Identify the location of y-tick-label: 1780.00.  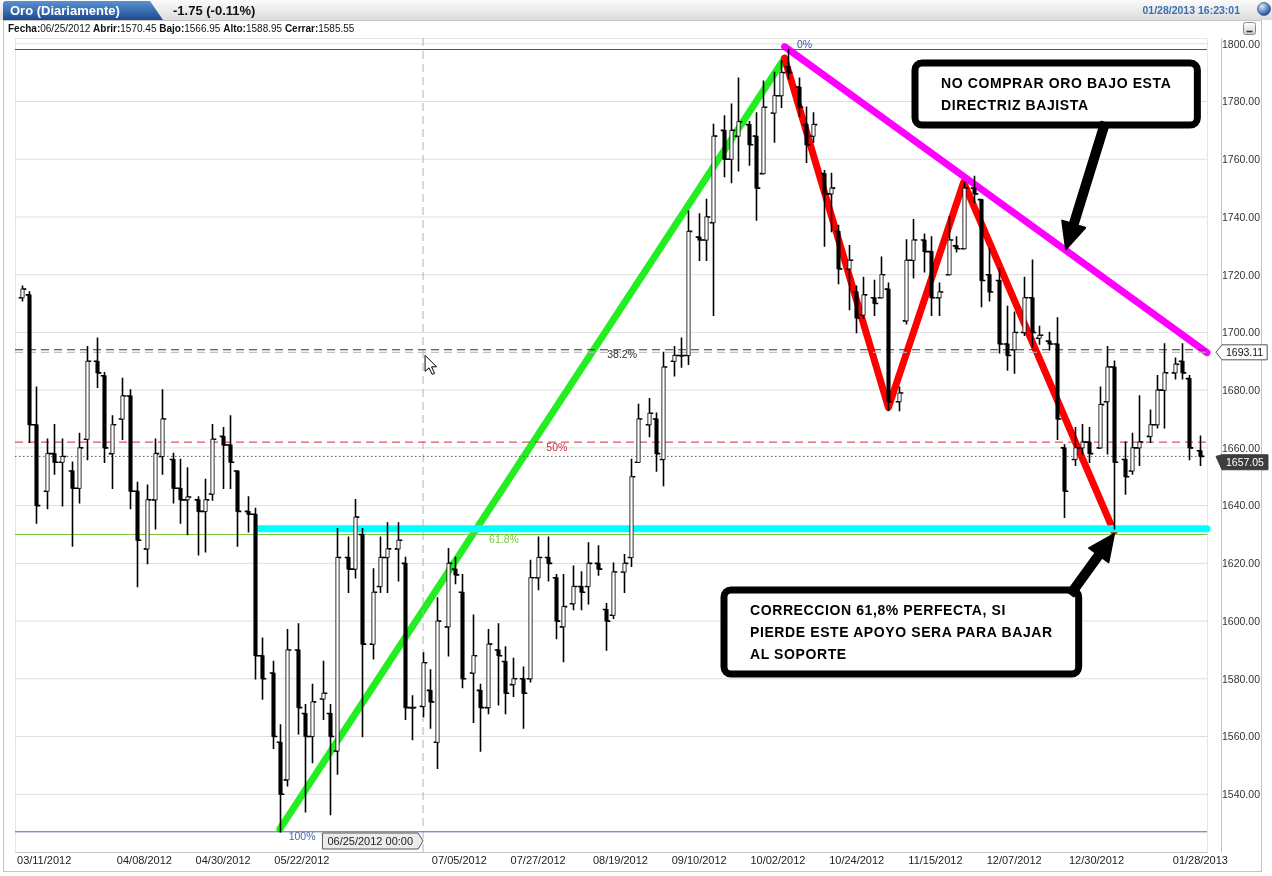
(1241, 101).